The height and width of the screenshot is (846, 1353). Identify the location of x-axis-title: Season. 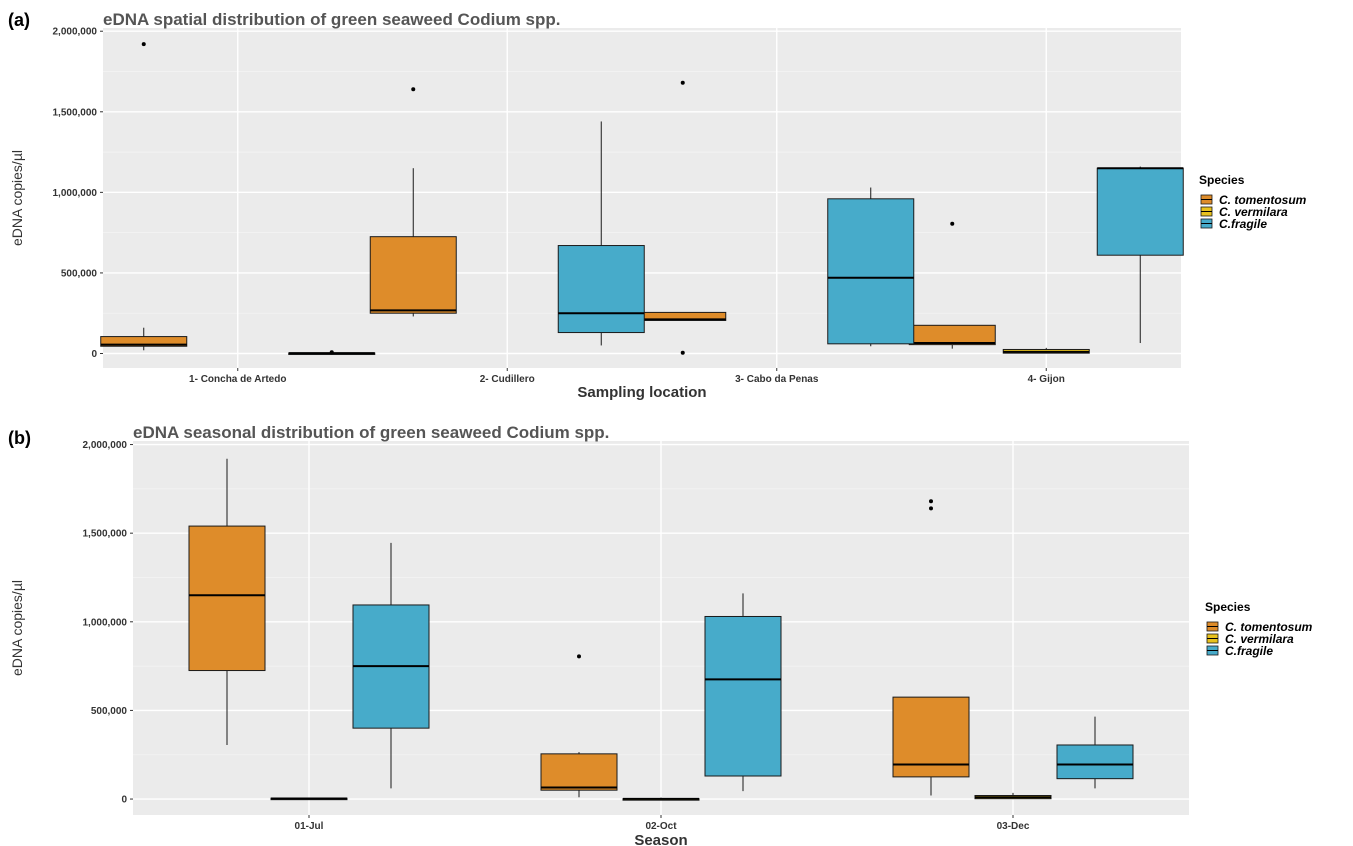
(660, 839).